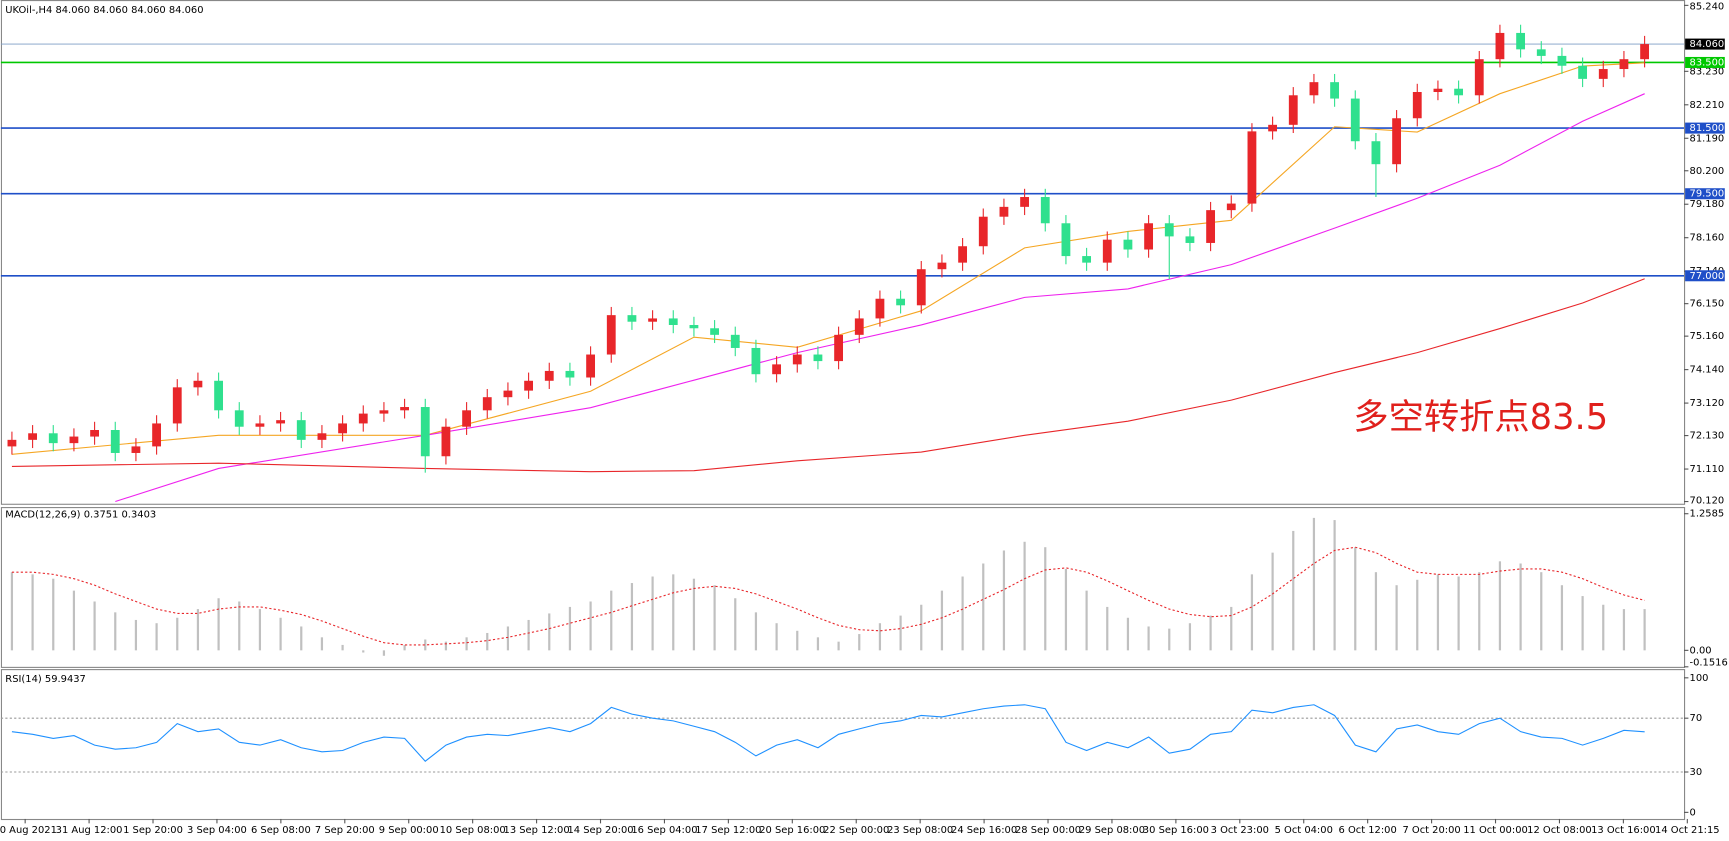 The height and width of the screenshot is (841, 1729). Describe the element at coordinates (1495, 830) in the screenshot. I see `x-tick-label: 11 Oct 00:00` at that location.